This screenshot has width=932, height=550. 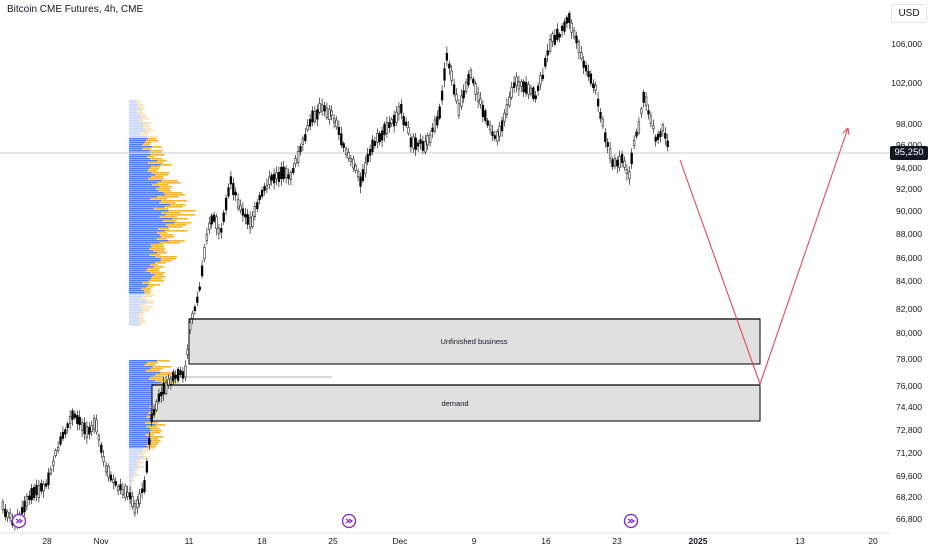 I want to click on demand-zone, so click(x=456, y=403).